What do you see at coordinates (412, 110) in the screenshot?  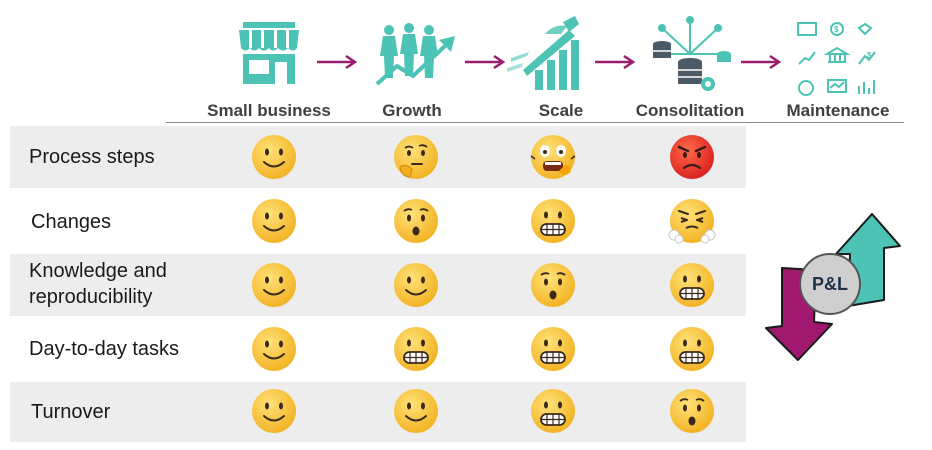 I see `stage-label-growth: Growth` at bounding box center [412, 110].